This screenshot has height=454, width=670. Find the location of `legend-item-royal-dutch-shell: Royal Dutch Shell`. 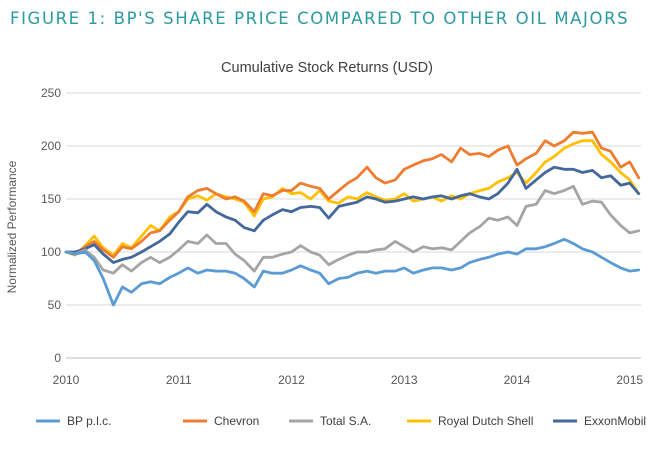

legend-item-royal-dutch-shell: Royal Dutch Shell is located at coordinates (470, 421).